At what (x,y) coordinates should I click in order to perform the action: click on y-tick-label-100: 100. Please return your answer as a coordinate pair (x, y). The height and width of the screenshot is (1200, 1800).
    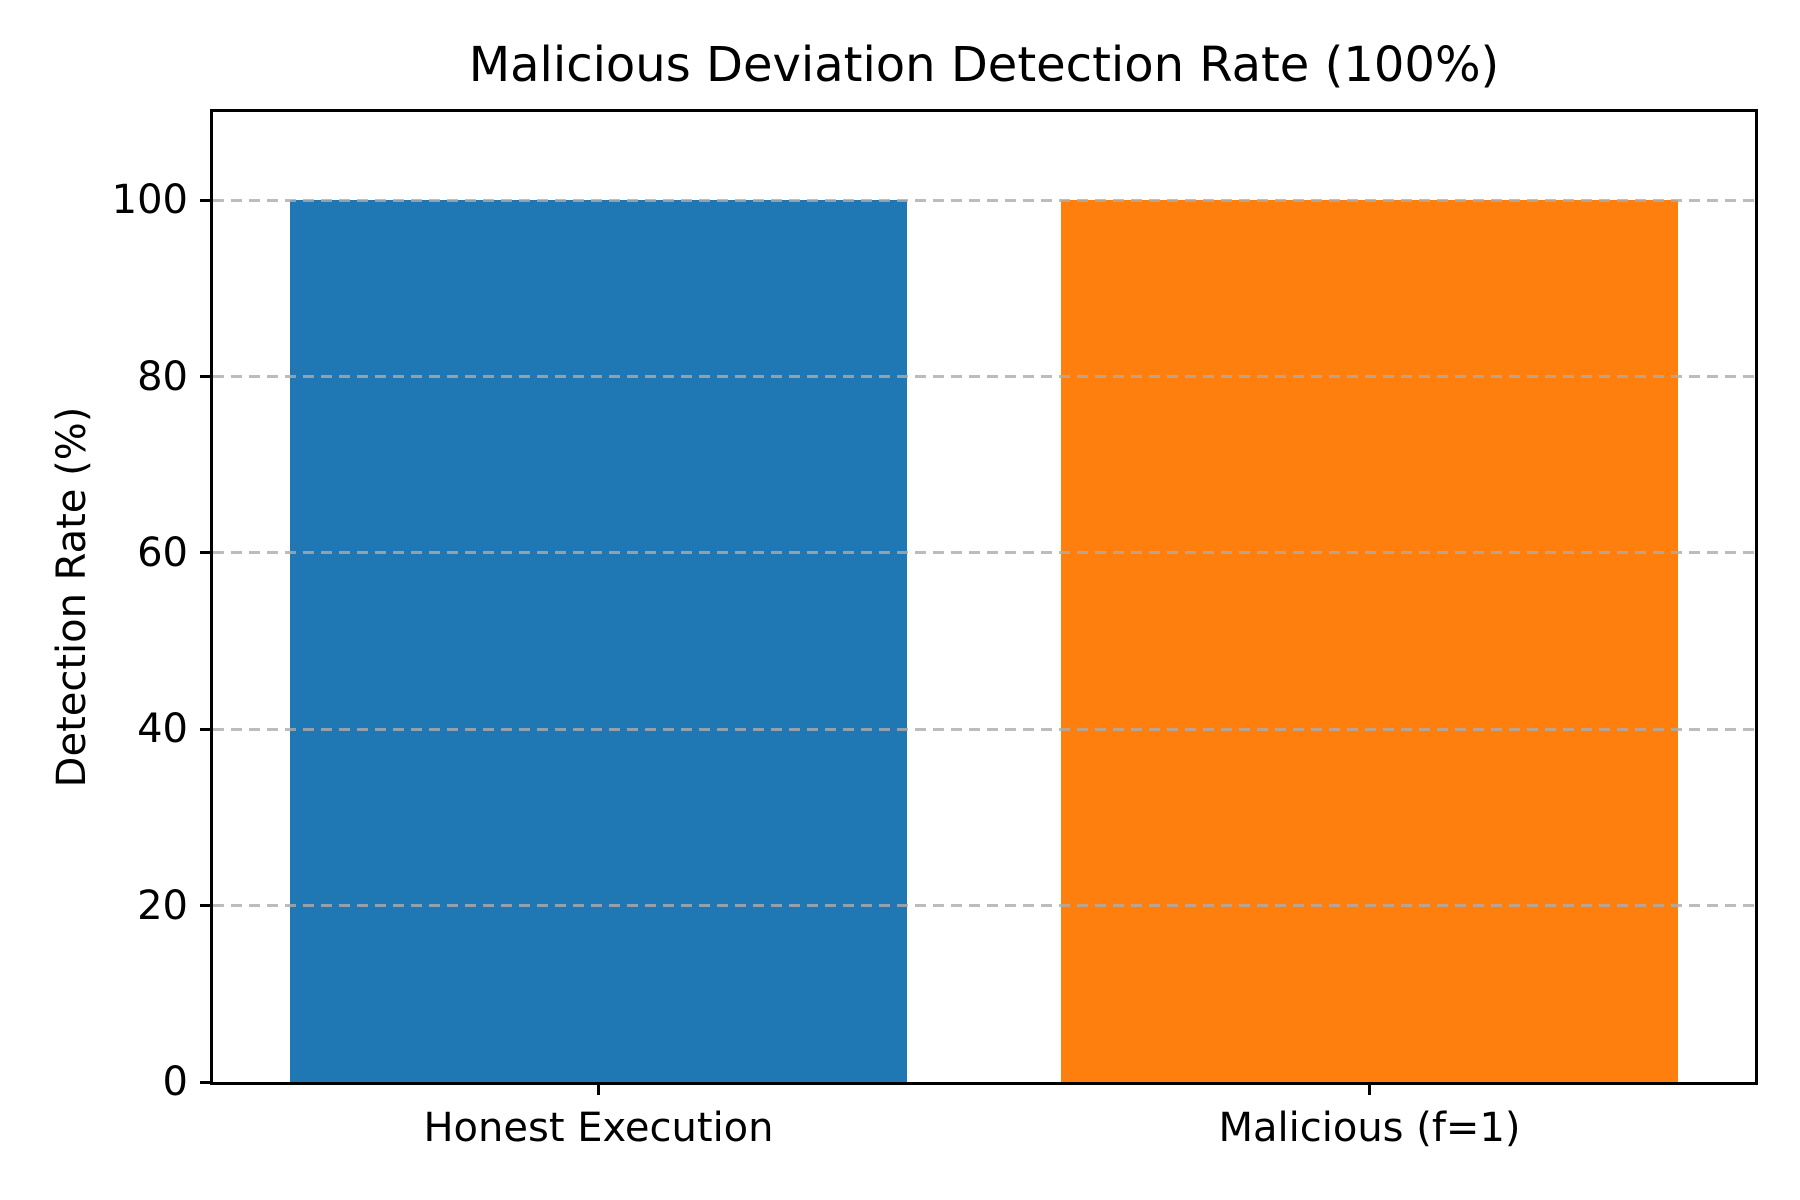
    Looking at the image, I should click on (149, 200).